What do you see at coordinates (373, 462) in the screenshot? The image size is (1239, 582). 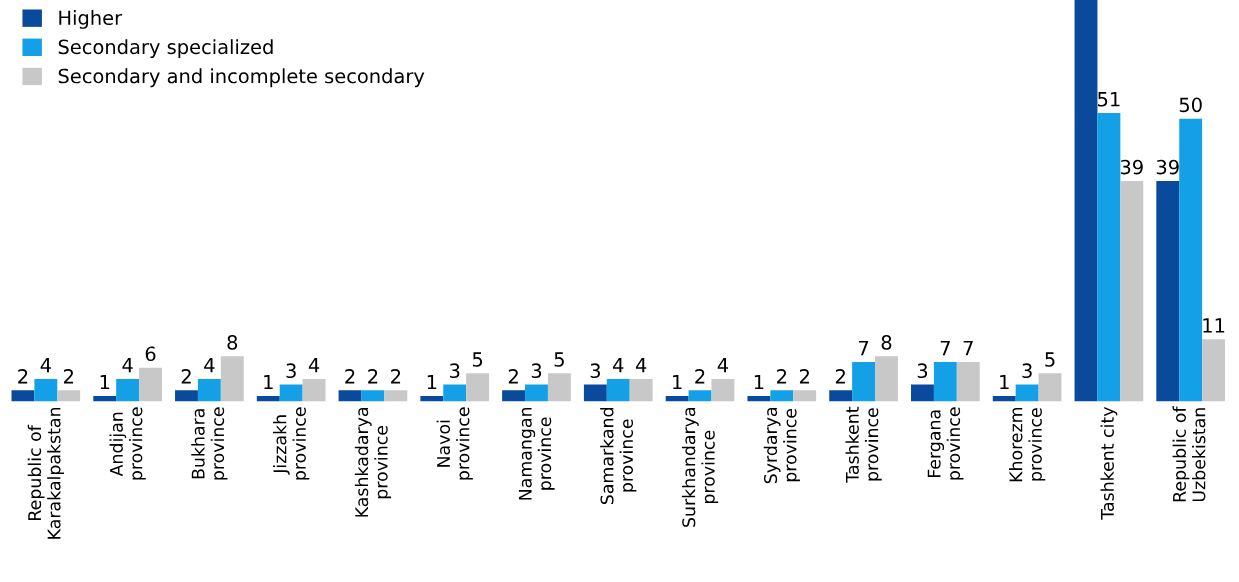 I see `x-tick-label: Kashkadarya province` at bounding box center [373, 462].